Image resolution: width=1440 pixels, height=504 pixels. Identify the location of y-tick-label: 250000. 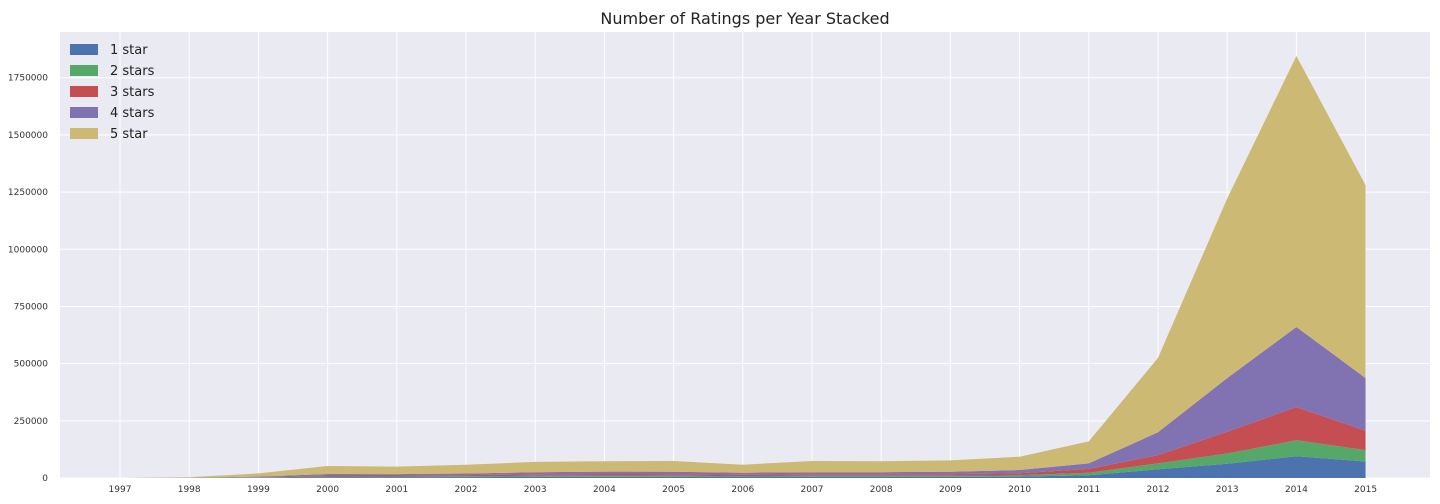
(31, 422).